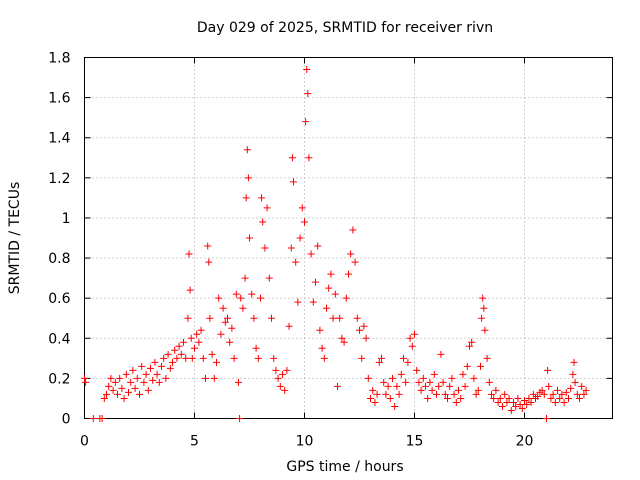  Describe the element at coordinates (305, 442) in the screenshot. I see `x-tick-label: 10` at that location.